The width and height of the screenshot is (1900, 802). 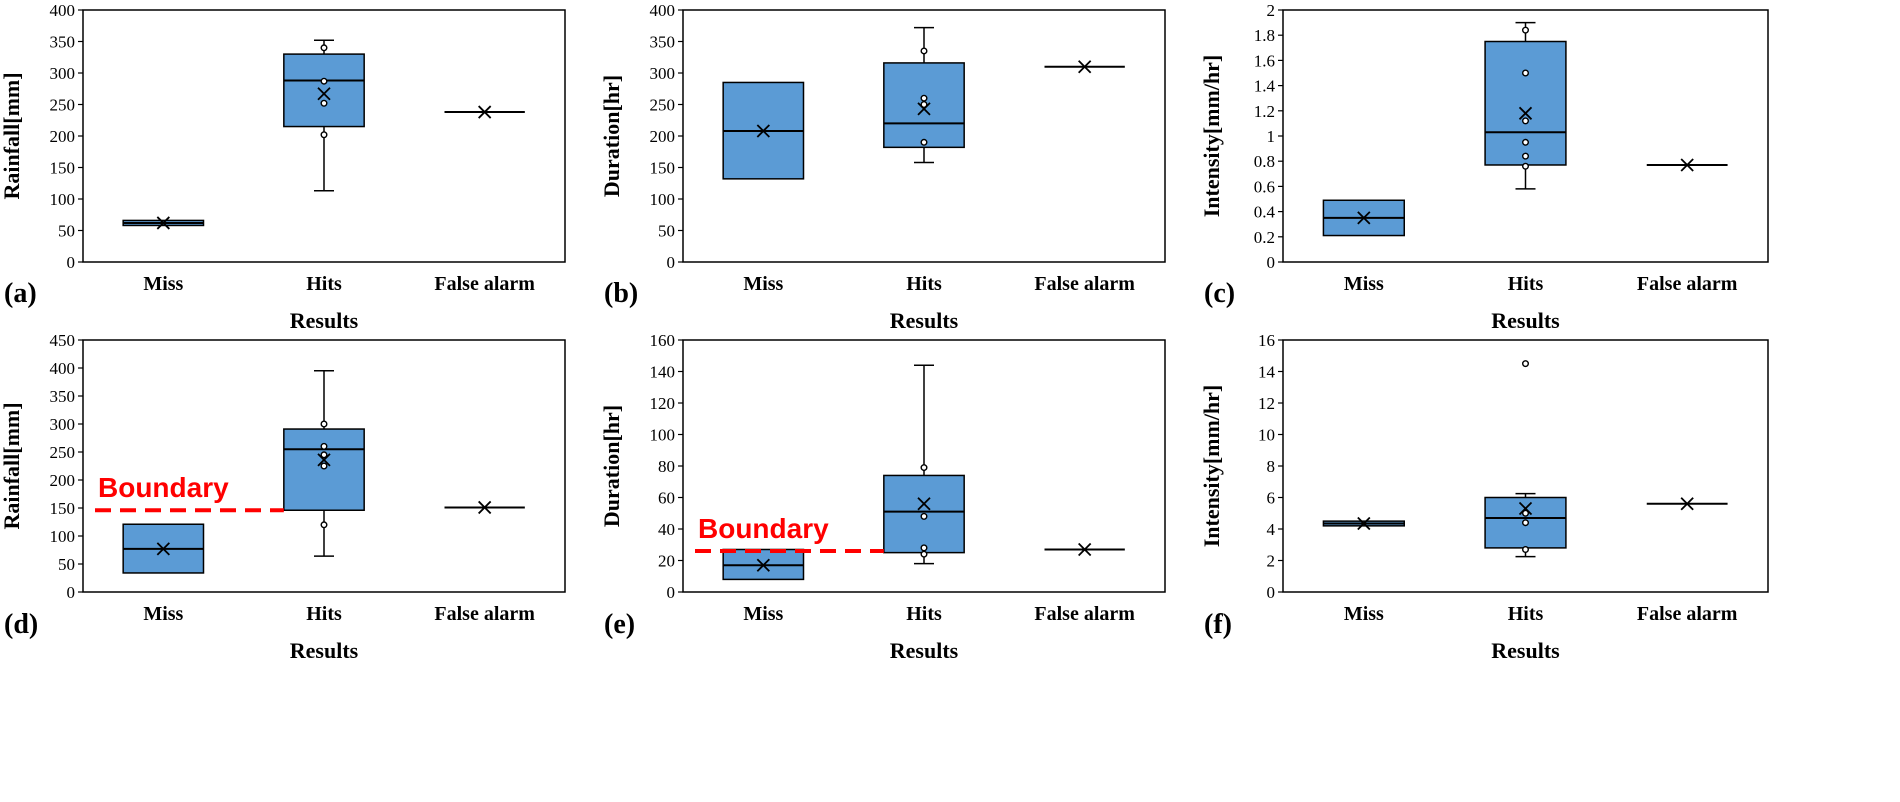 I want to click on y-tick-label: 12, so click(x=1266, y=403).